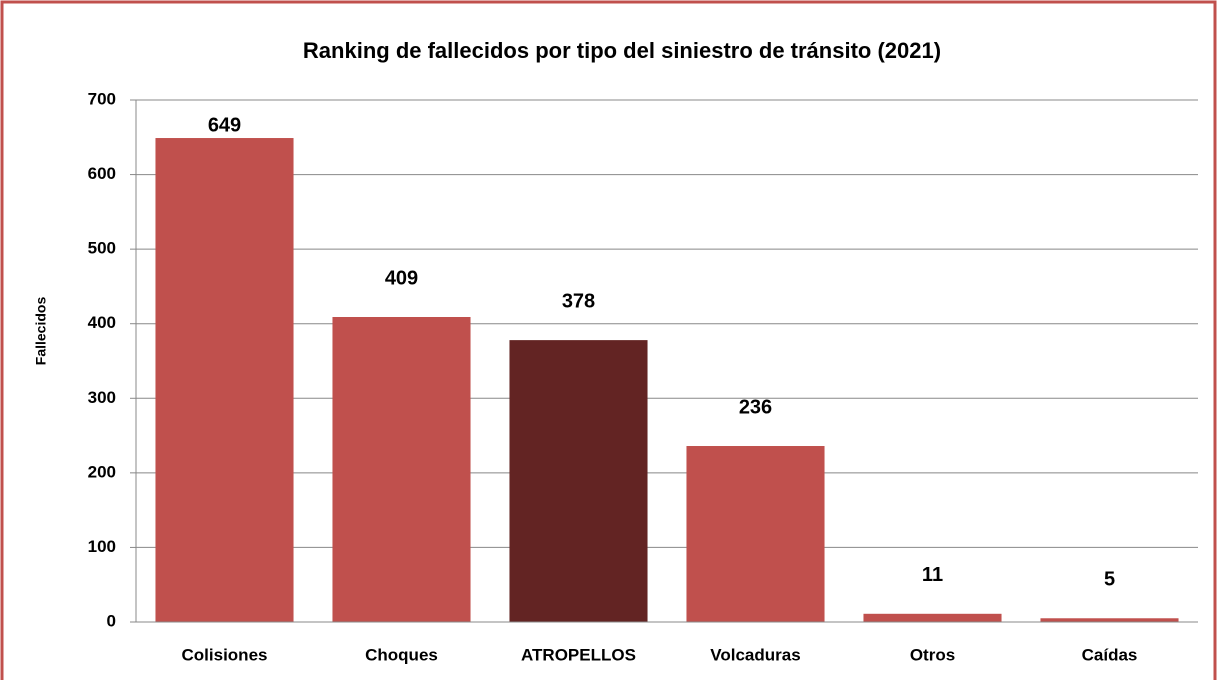 This screenshot has height=680, width=1217. Describe the element at coordinates (224, 125) in the screenshot. I see `data-label: 649` at that location.